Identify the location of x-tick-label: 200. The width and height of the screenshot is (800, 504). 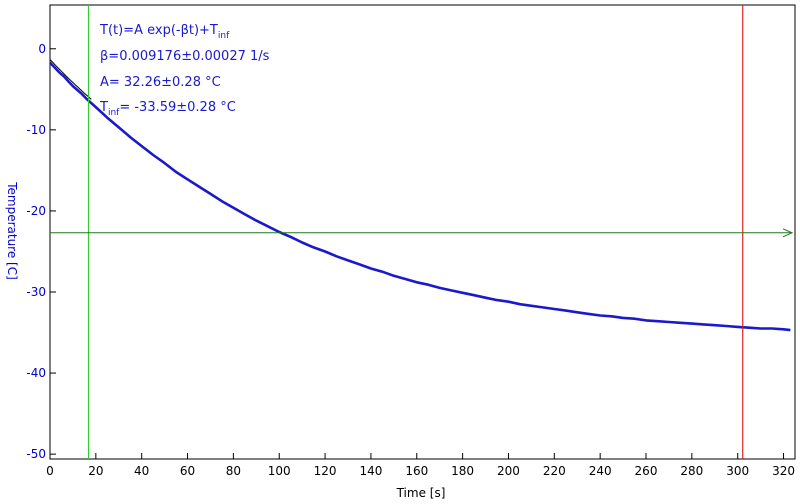
(508, 471).